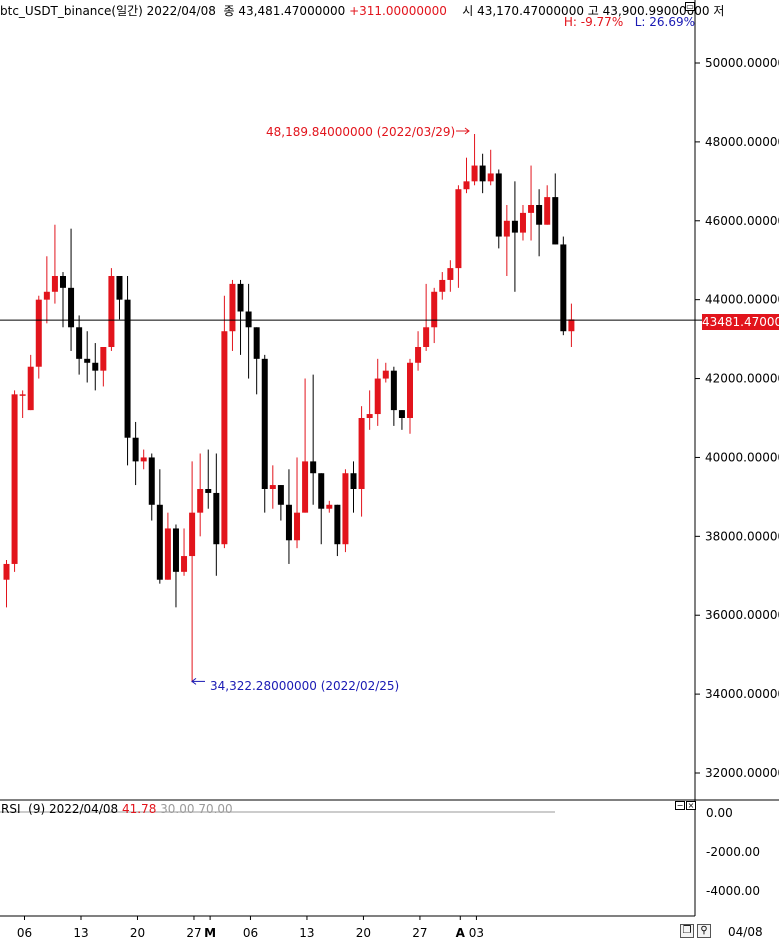 The width and height of the screenshot is (779, 939). What do you see at coordinates (742, 536) in the screenshot?
I see `price-tick-label: 38000.000000` at bounding box center [742, 536].